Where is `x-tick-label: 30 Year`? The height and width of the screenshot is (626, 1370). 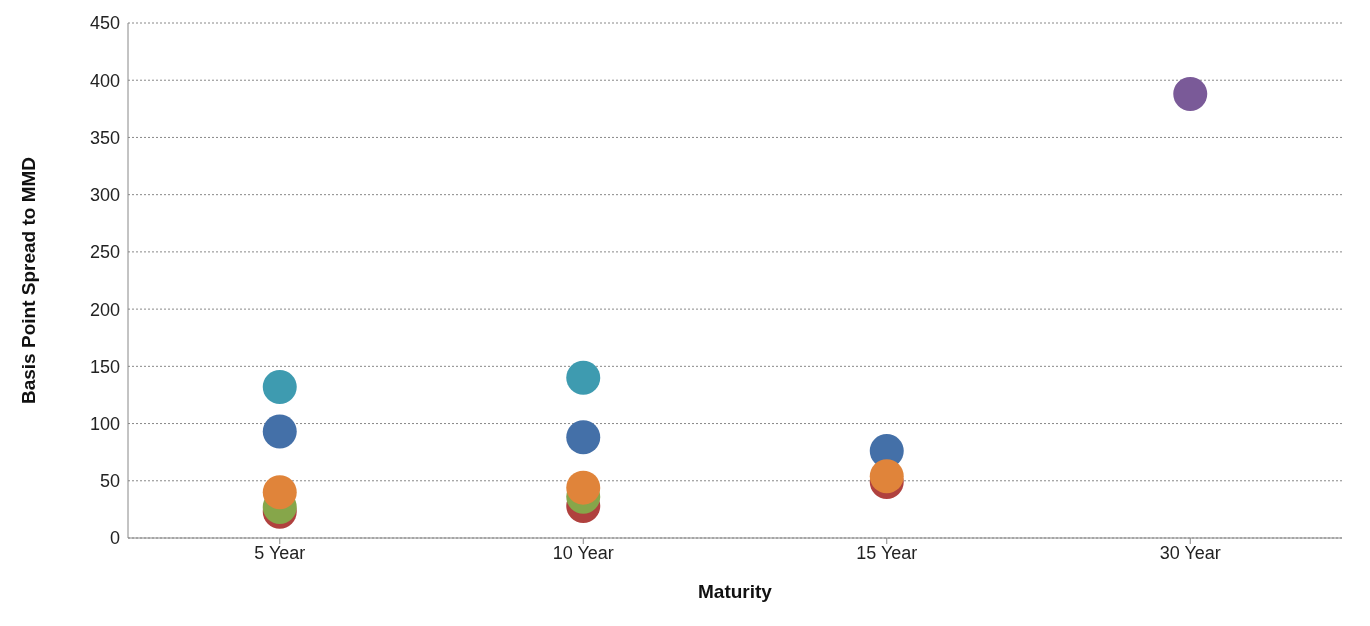 x-tick-label: 30 Year is located at coordinates (1190, 552).